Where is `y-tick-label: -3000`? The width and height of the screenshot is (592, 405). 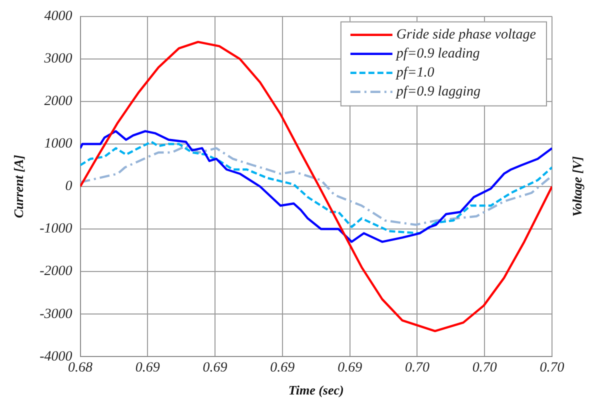 y-tick-label: -3000 is located at coordinates (56, 314).